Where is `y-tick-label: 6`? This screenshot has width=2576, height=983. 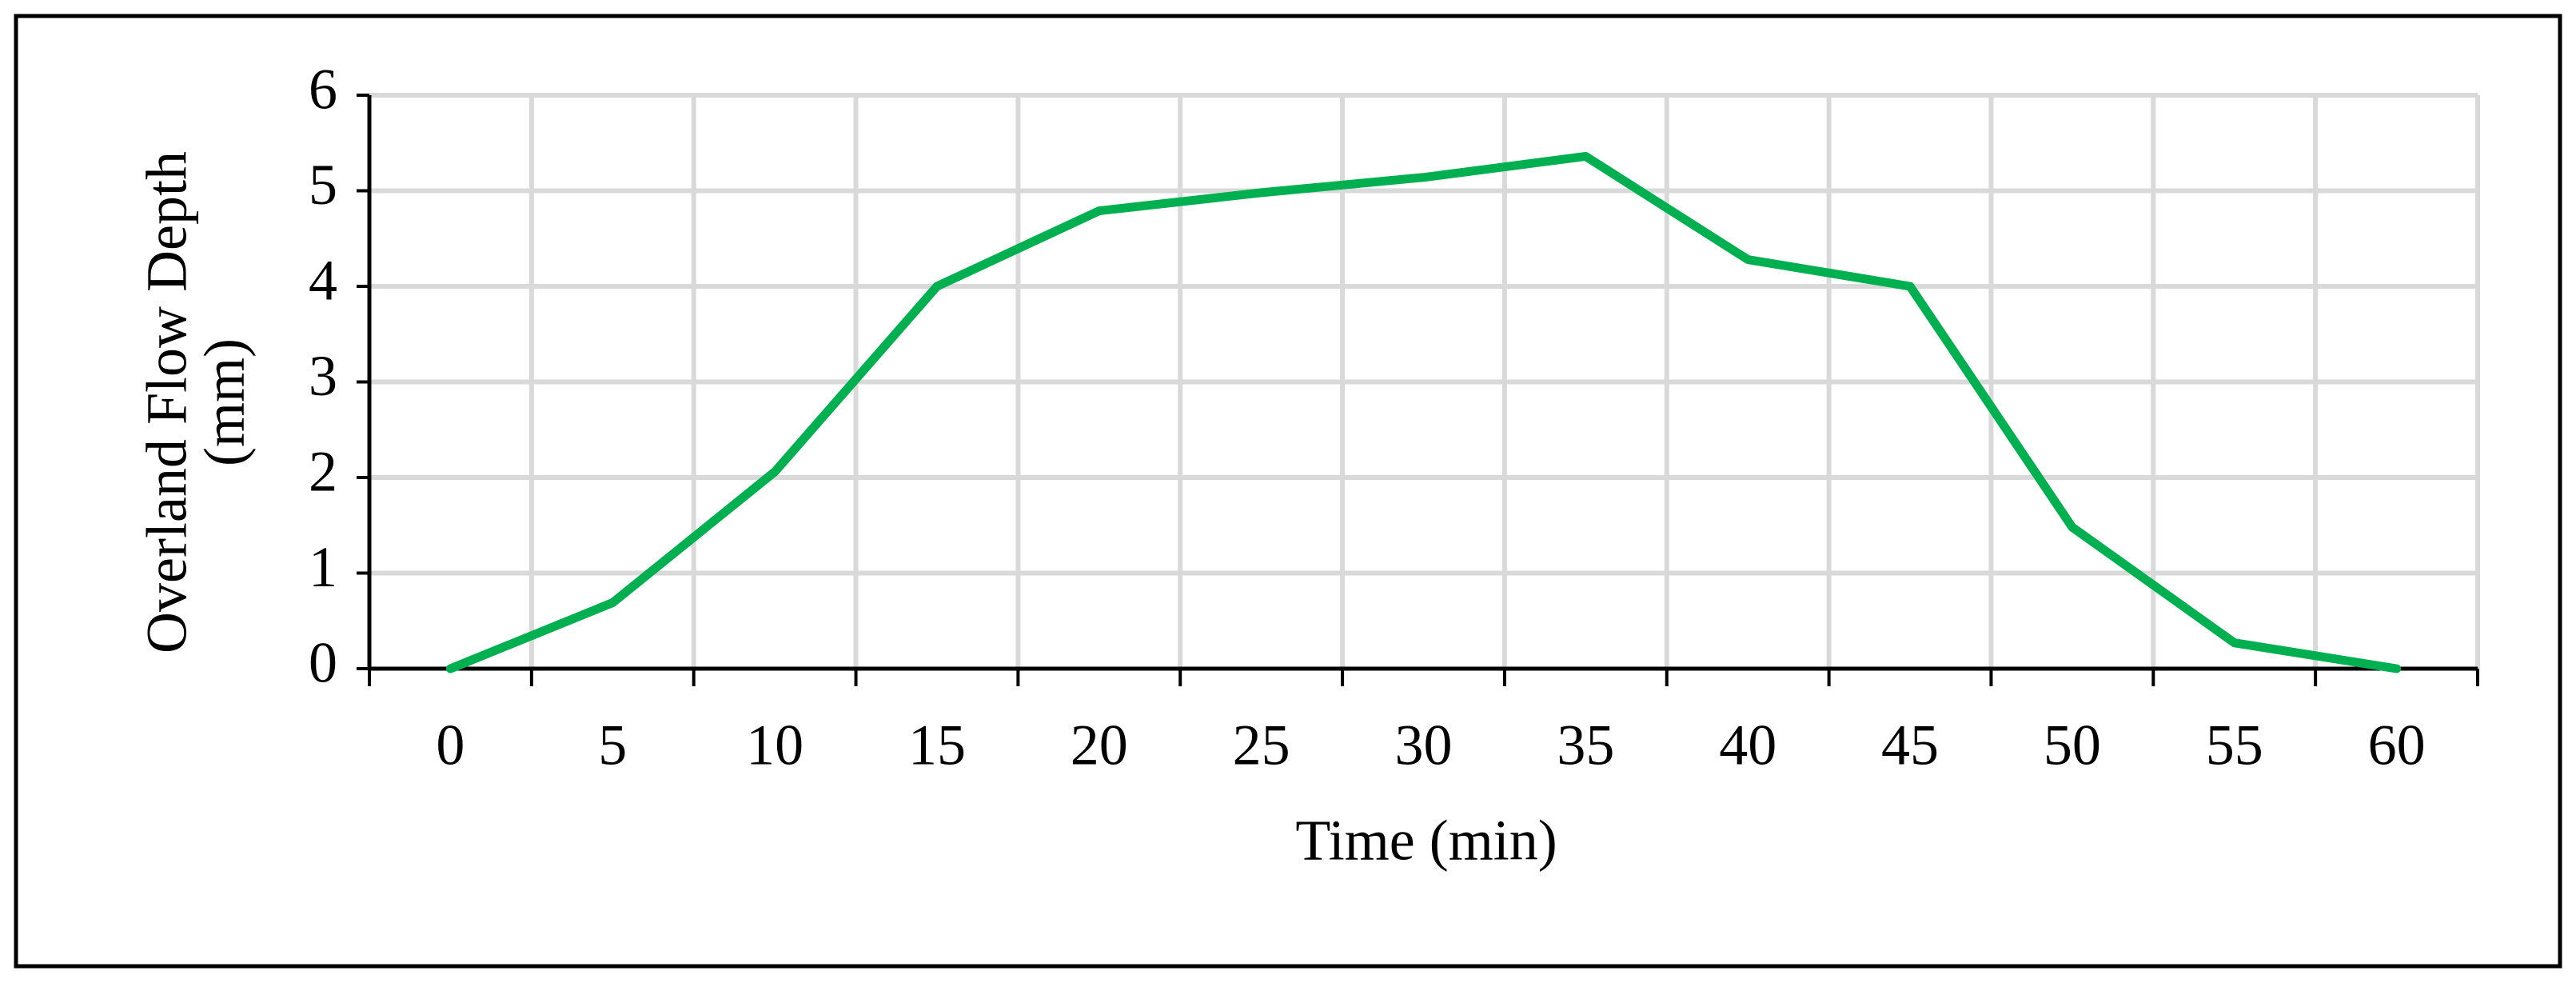 y-tick-label: 6 is located at coordinates (323, 90).